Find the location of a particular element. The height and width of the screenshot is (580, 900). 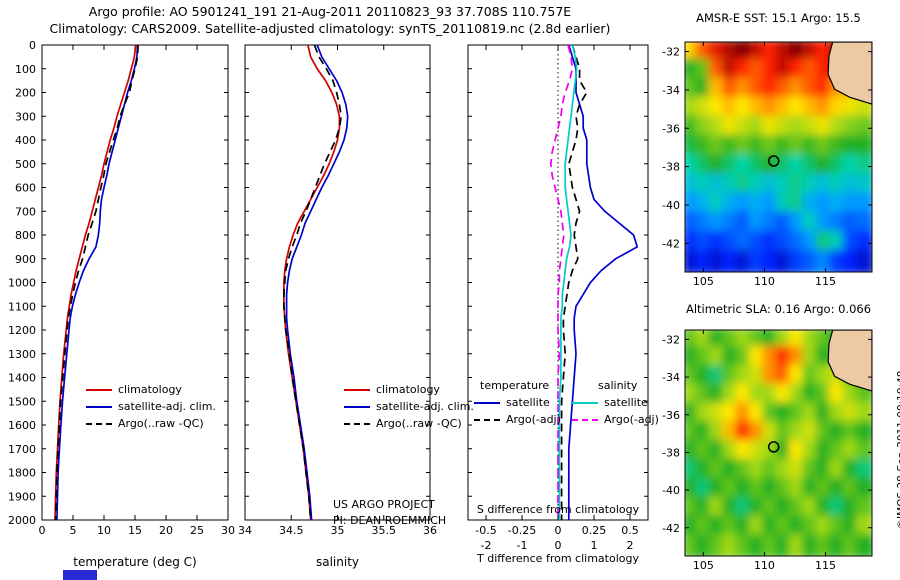

us-argo-project-text: US ARGO PROJECT is located at coordinates (384, 504).